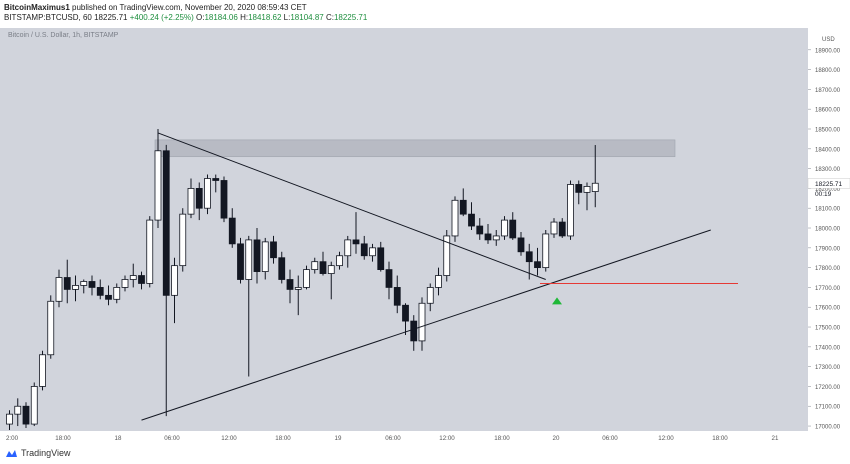 Image resolution: width=850 pixels, height=464 pixels. Describe the element at coordinates (329, 17) in the screenshot. I see `close-label: C:` at that location.